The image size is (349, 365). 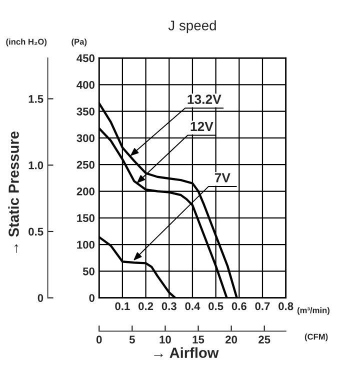 I want to click on y2-tick-label: 0.5, so click(x=36, y=232).